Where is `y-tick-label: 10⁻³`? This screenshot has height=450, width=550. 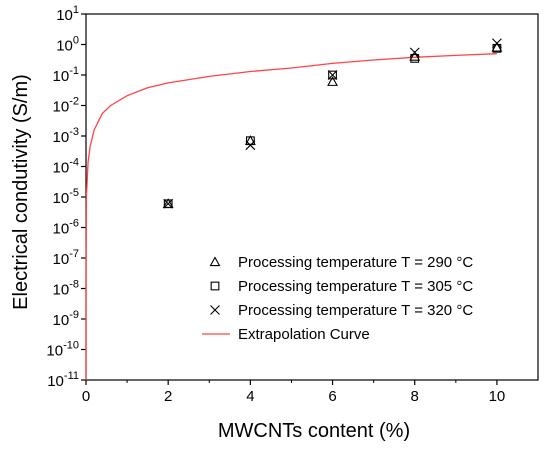
y-tick-label: 10⁻³ is located at coordinates (66, 136).